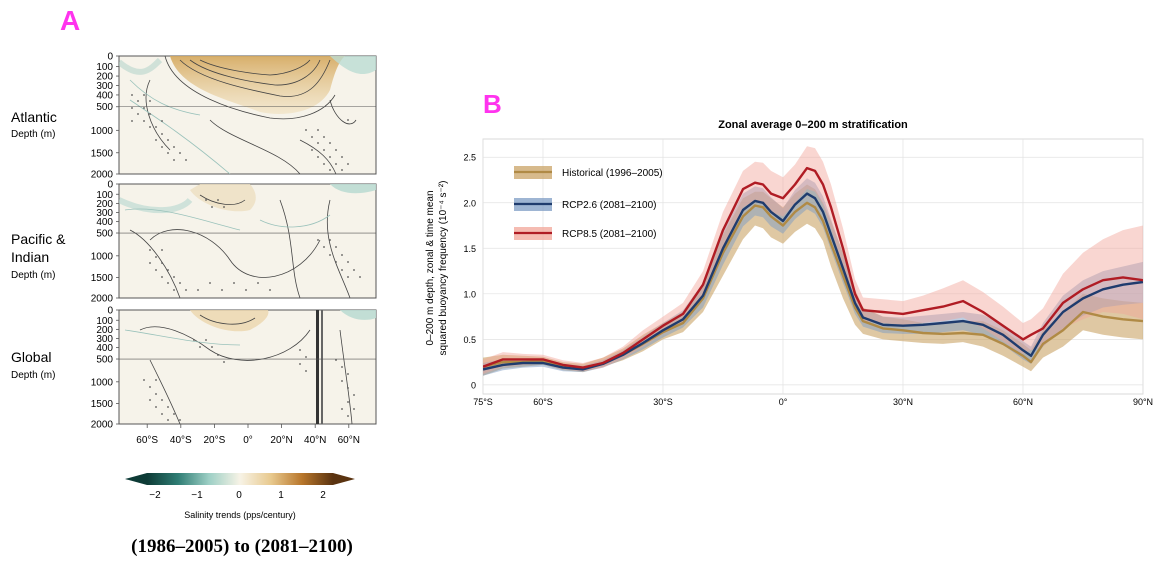  Describe the element at coordinates (473, 385) in the screenshot. I see `y-tick-label: 0` at that location.